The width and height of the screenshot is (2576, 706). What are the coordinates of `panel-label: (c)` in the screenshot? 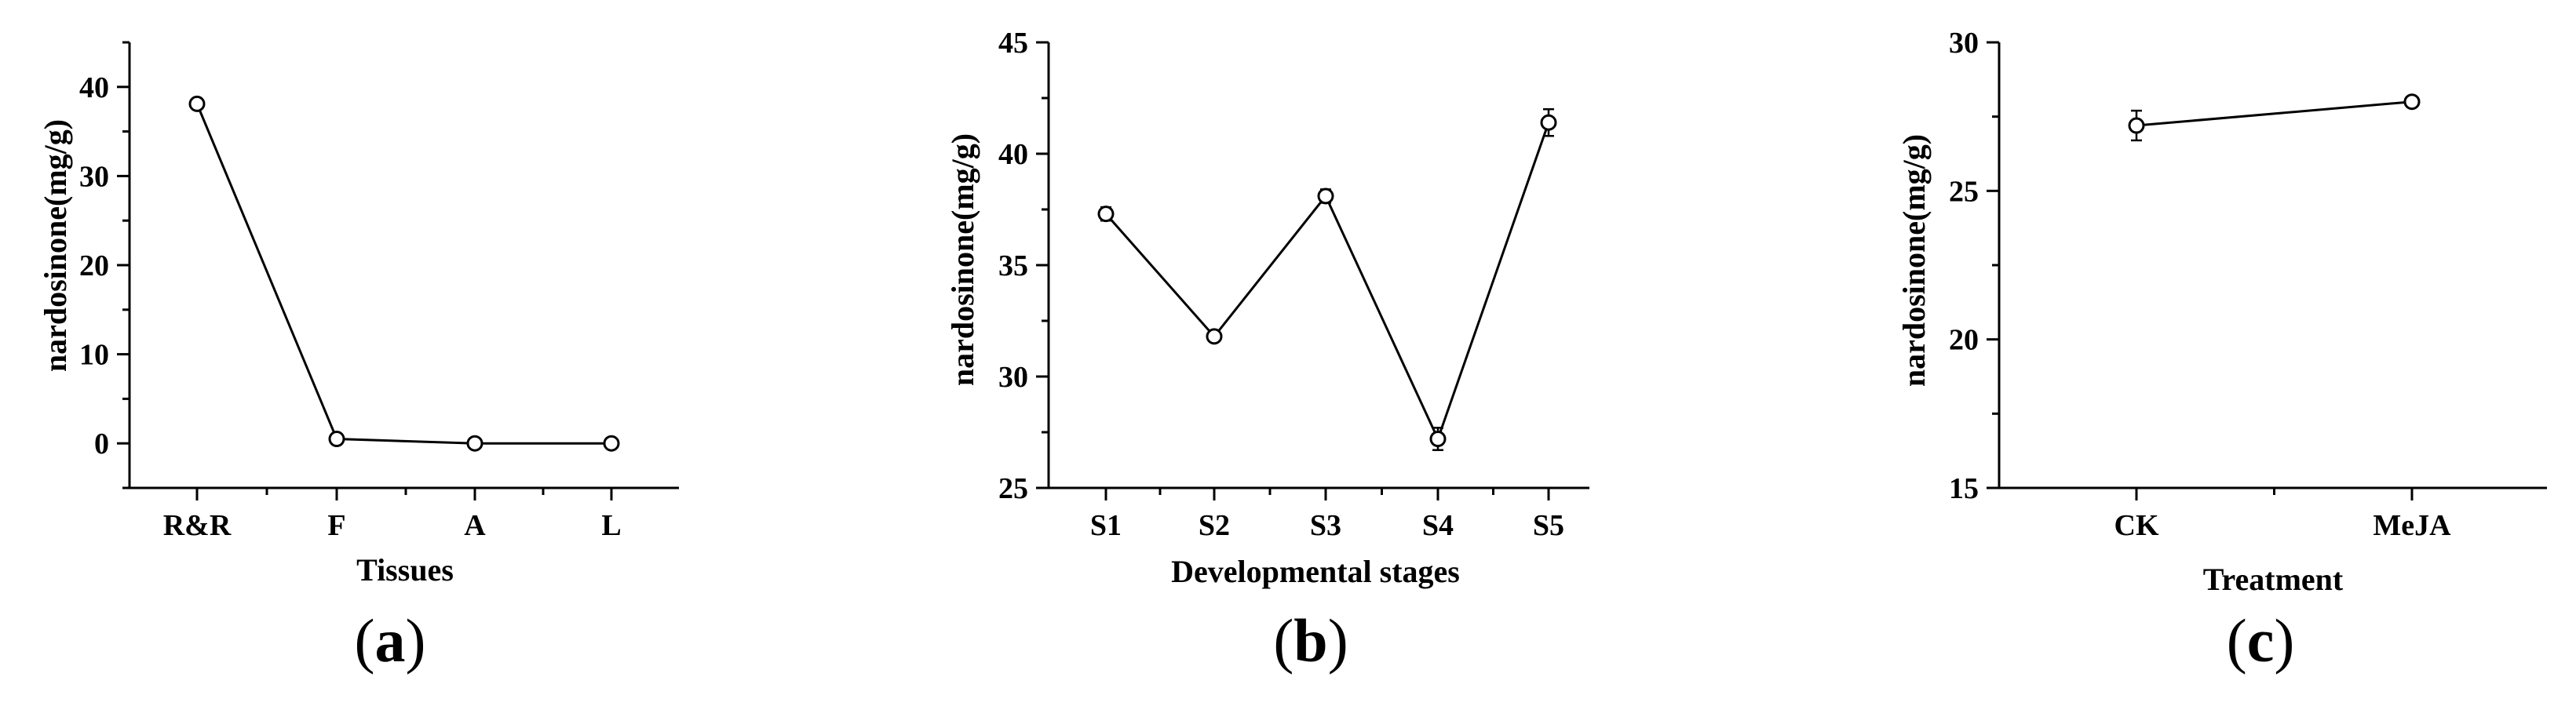 It's located at (2261, 641).